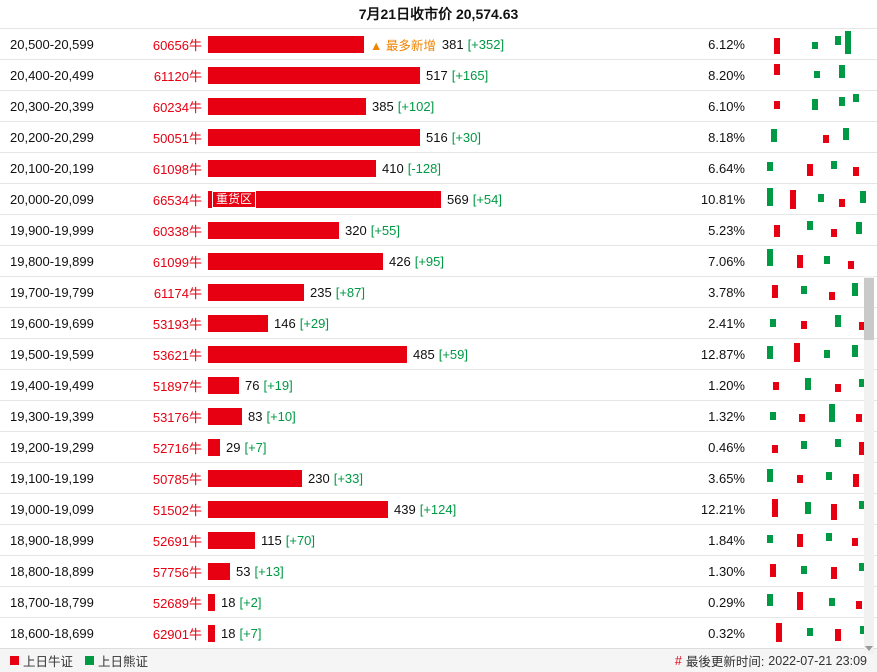  I want to click on table-row: 18,600-18,699 62901牛 18 [+7] 0.32%, so click(438, 633).